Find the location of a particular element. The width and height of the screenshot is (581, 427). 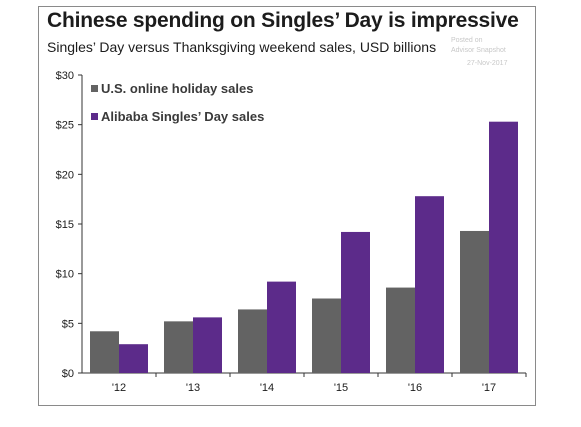

y-tick-label: $25 is located at coordinates (65, 126).